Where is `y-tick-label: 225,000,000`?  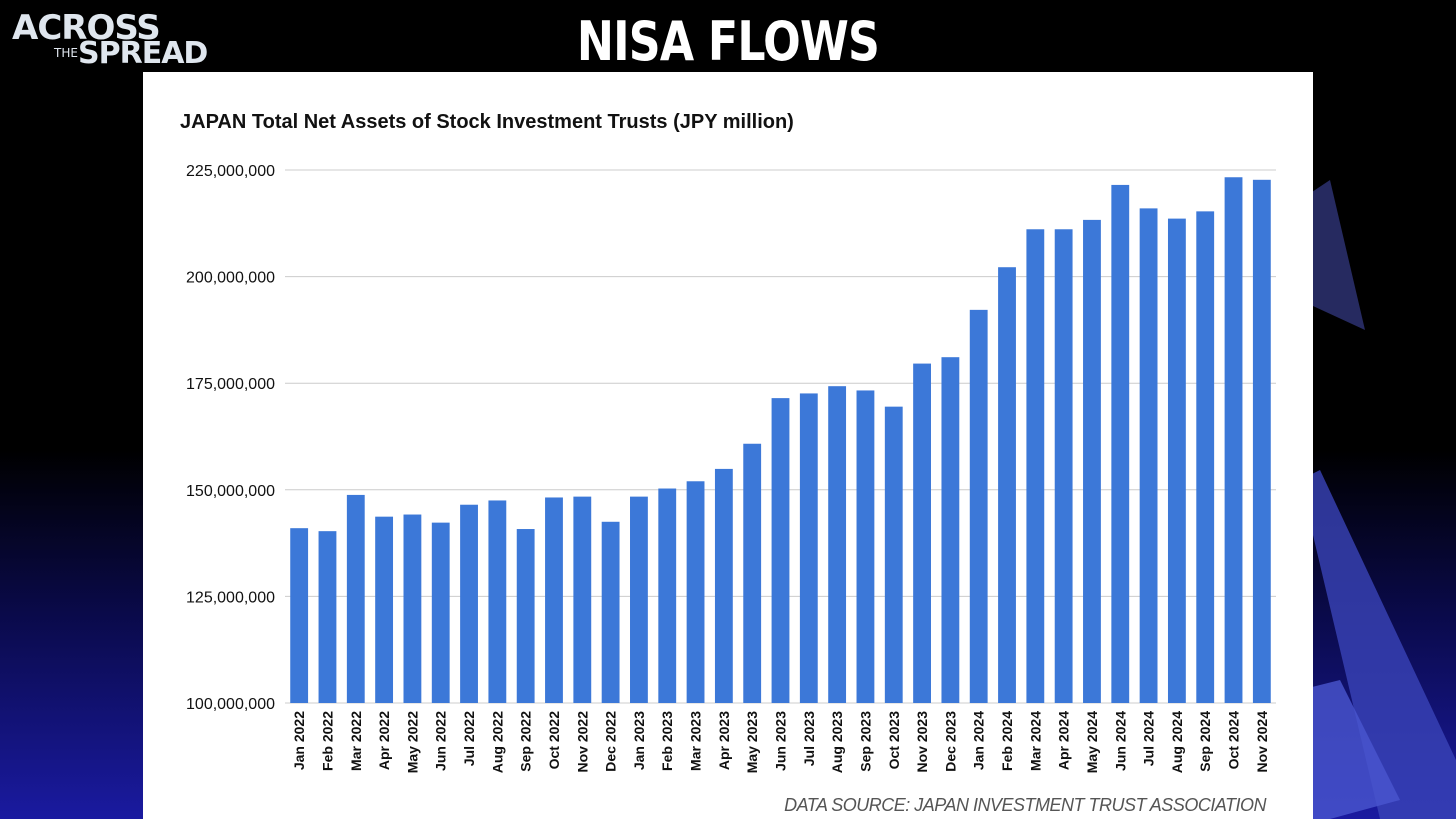
y-tick-label: 225,000,000 is located at coordinates (230, 171).